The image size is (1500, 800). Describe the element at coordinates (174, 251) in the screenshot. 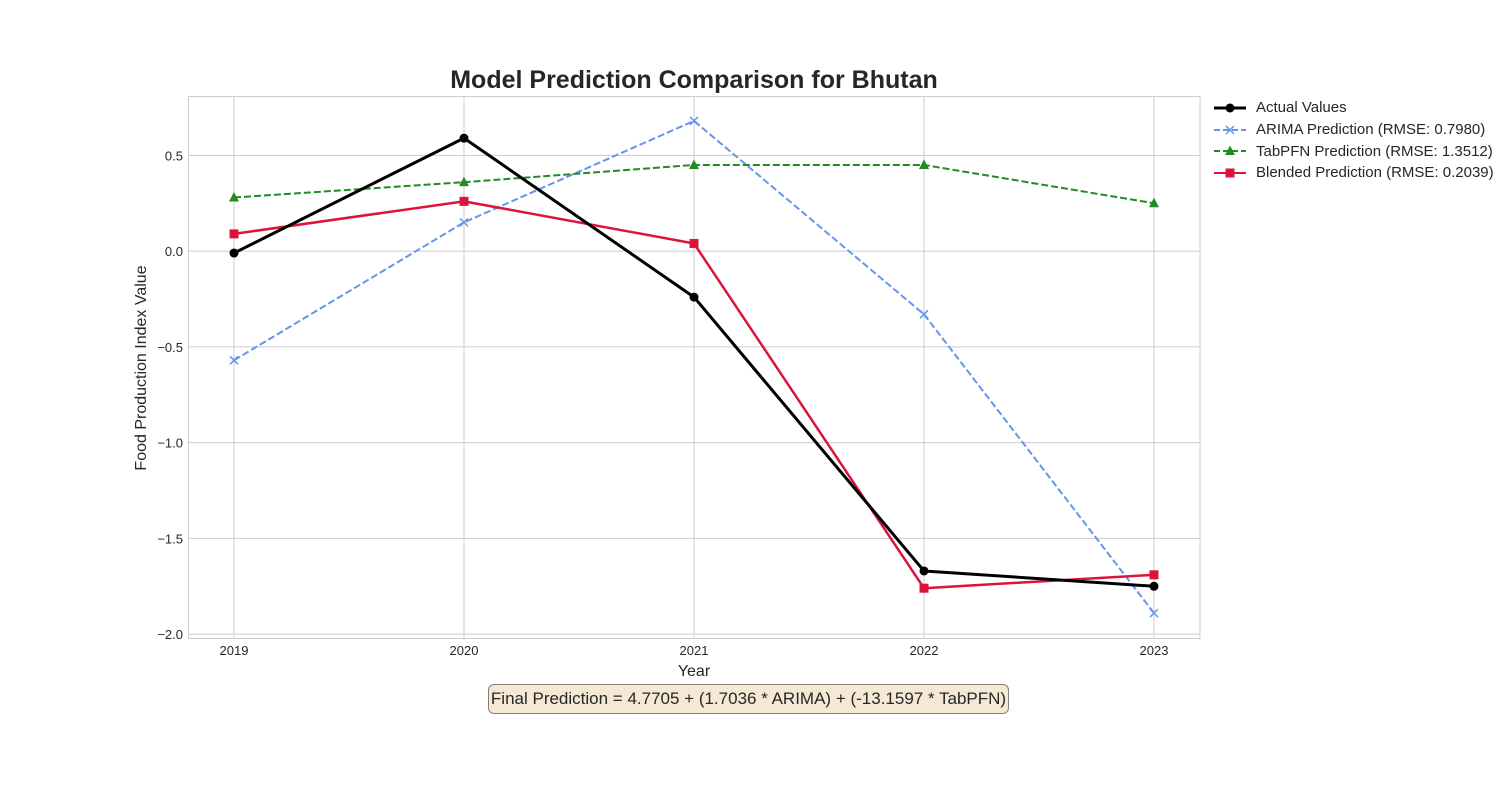

I see `y-tick-label: 0.0` at that location.